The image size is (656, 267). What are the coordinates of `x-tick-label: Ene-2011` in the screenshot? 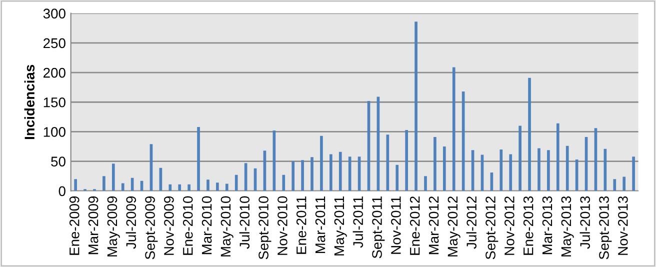 It's located at (301, 225).